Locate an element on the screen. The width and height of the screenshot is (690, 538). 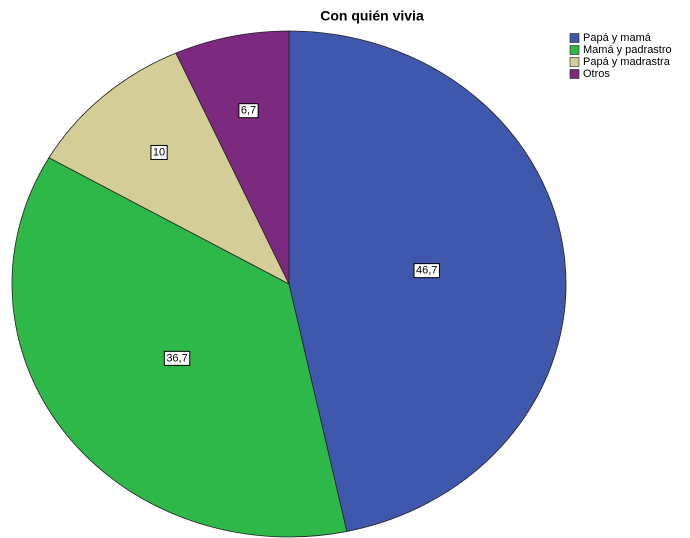
legend-label: Papá y mamá is located at coordinates (617, 38).